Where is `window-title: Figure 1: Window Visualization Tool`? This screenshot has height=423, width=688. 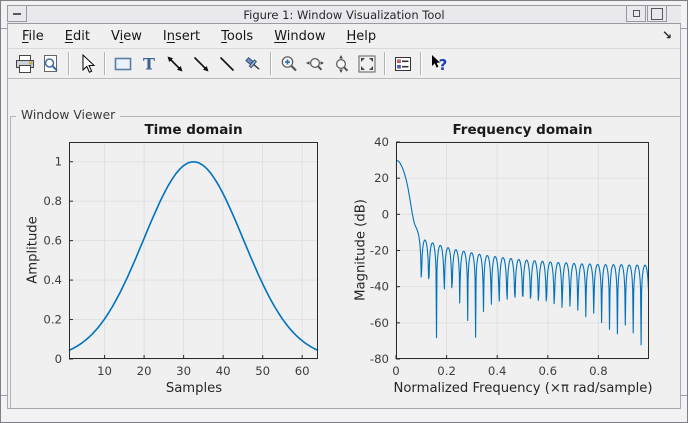
window-title: Figure 1: Window Visualization Tool is located at coordinates (344, 15).